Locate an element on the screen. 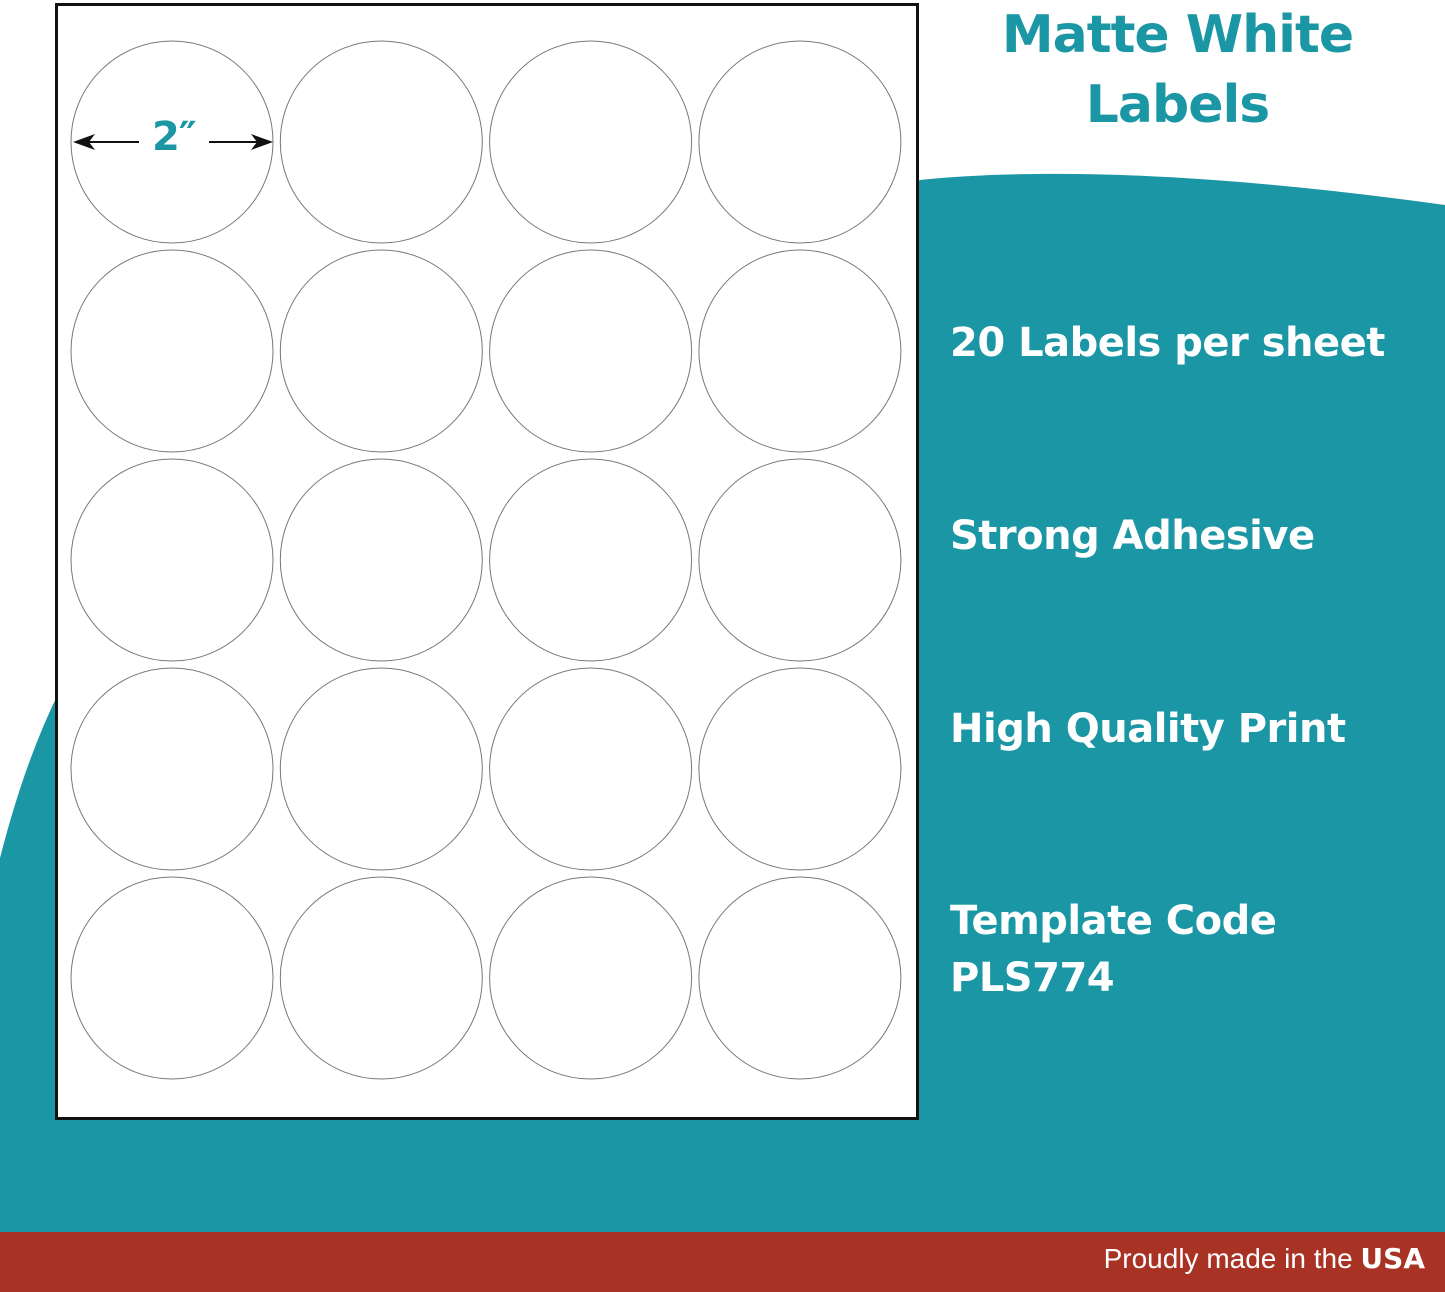 This screenshot has width=1445, height=1292. footer-text: Proudly made in the USA is located at coordinates (1264, 1258).